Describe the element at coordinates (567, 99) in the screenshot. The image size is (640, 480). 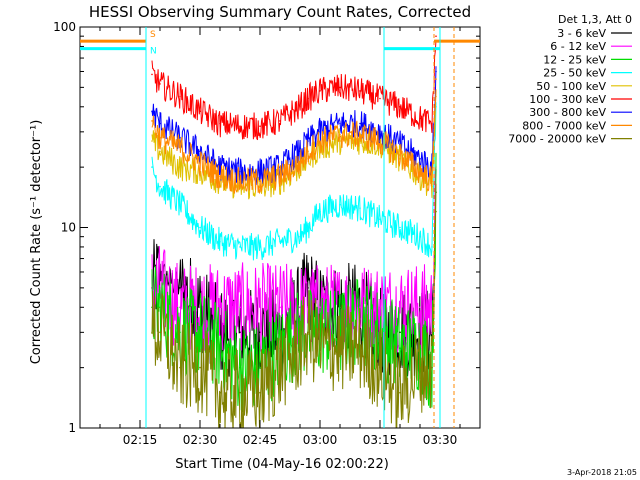
I see `legend-label: 100 - 300 keV` at that location.